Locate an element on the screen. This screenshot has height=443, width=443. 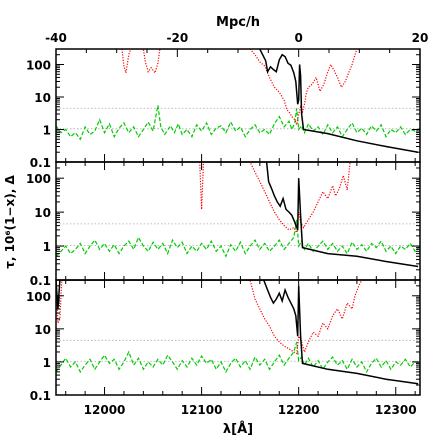
top-tick-label: 20 is located at coordinates (420, 38).